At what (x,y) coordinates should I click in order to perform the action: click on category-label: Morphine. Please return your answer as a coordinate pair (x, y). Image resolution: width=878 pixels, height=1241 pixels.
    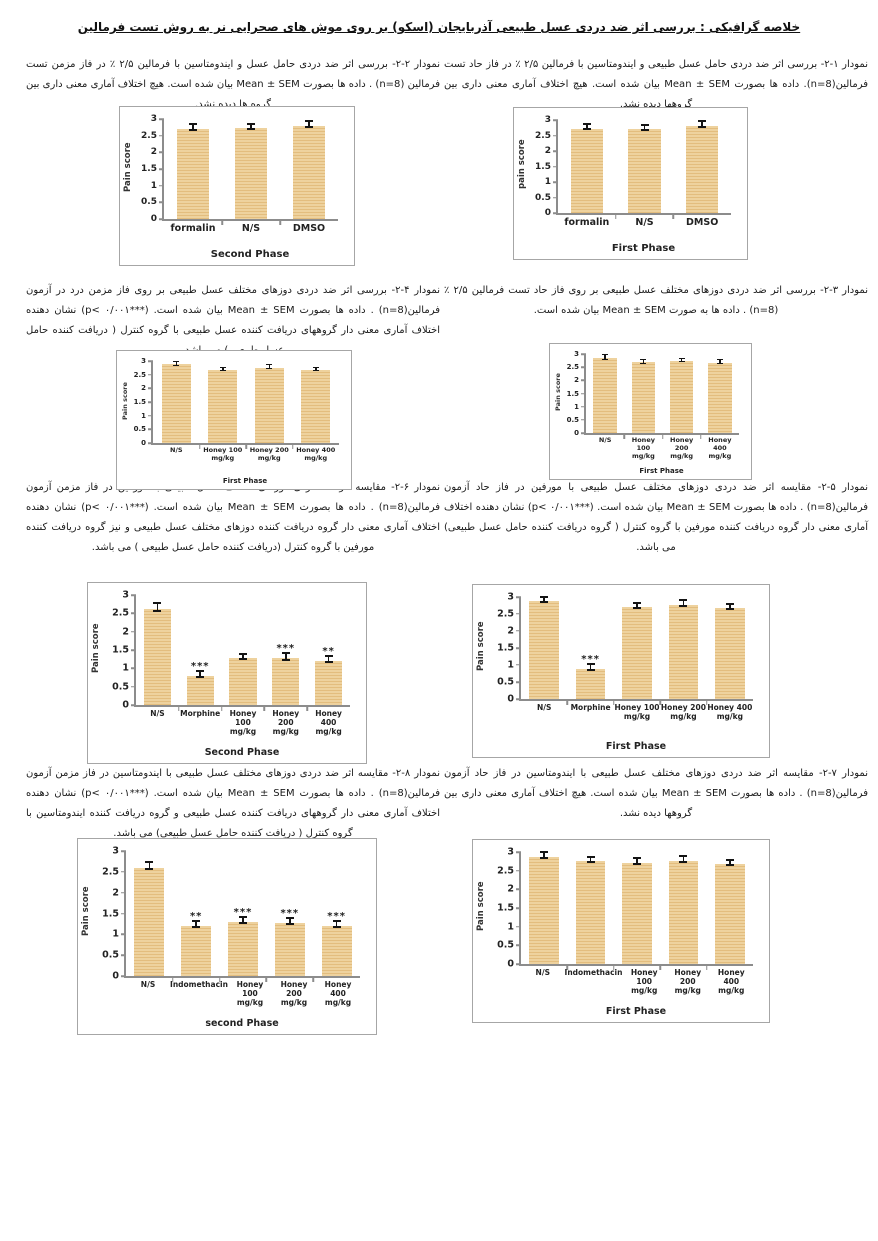
    Looking at the image, I should click on (200, 713).